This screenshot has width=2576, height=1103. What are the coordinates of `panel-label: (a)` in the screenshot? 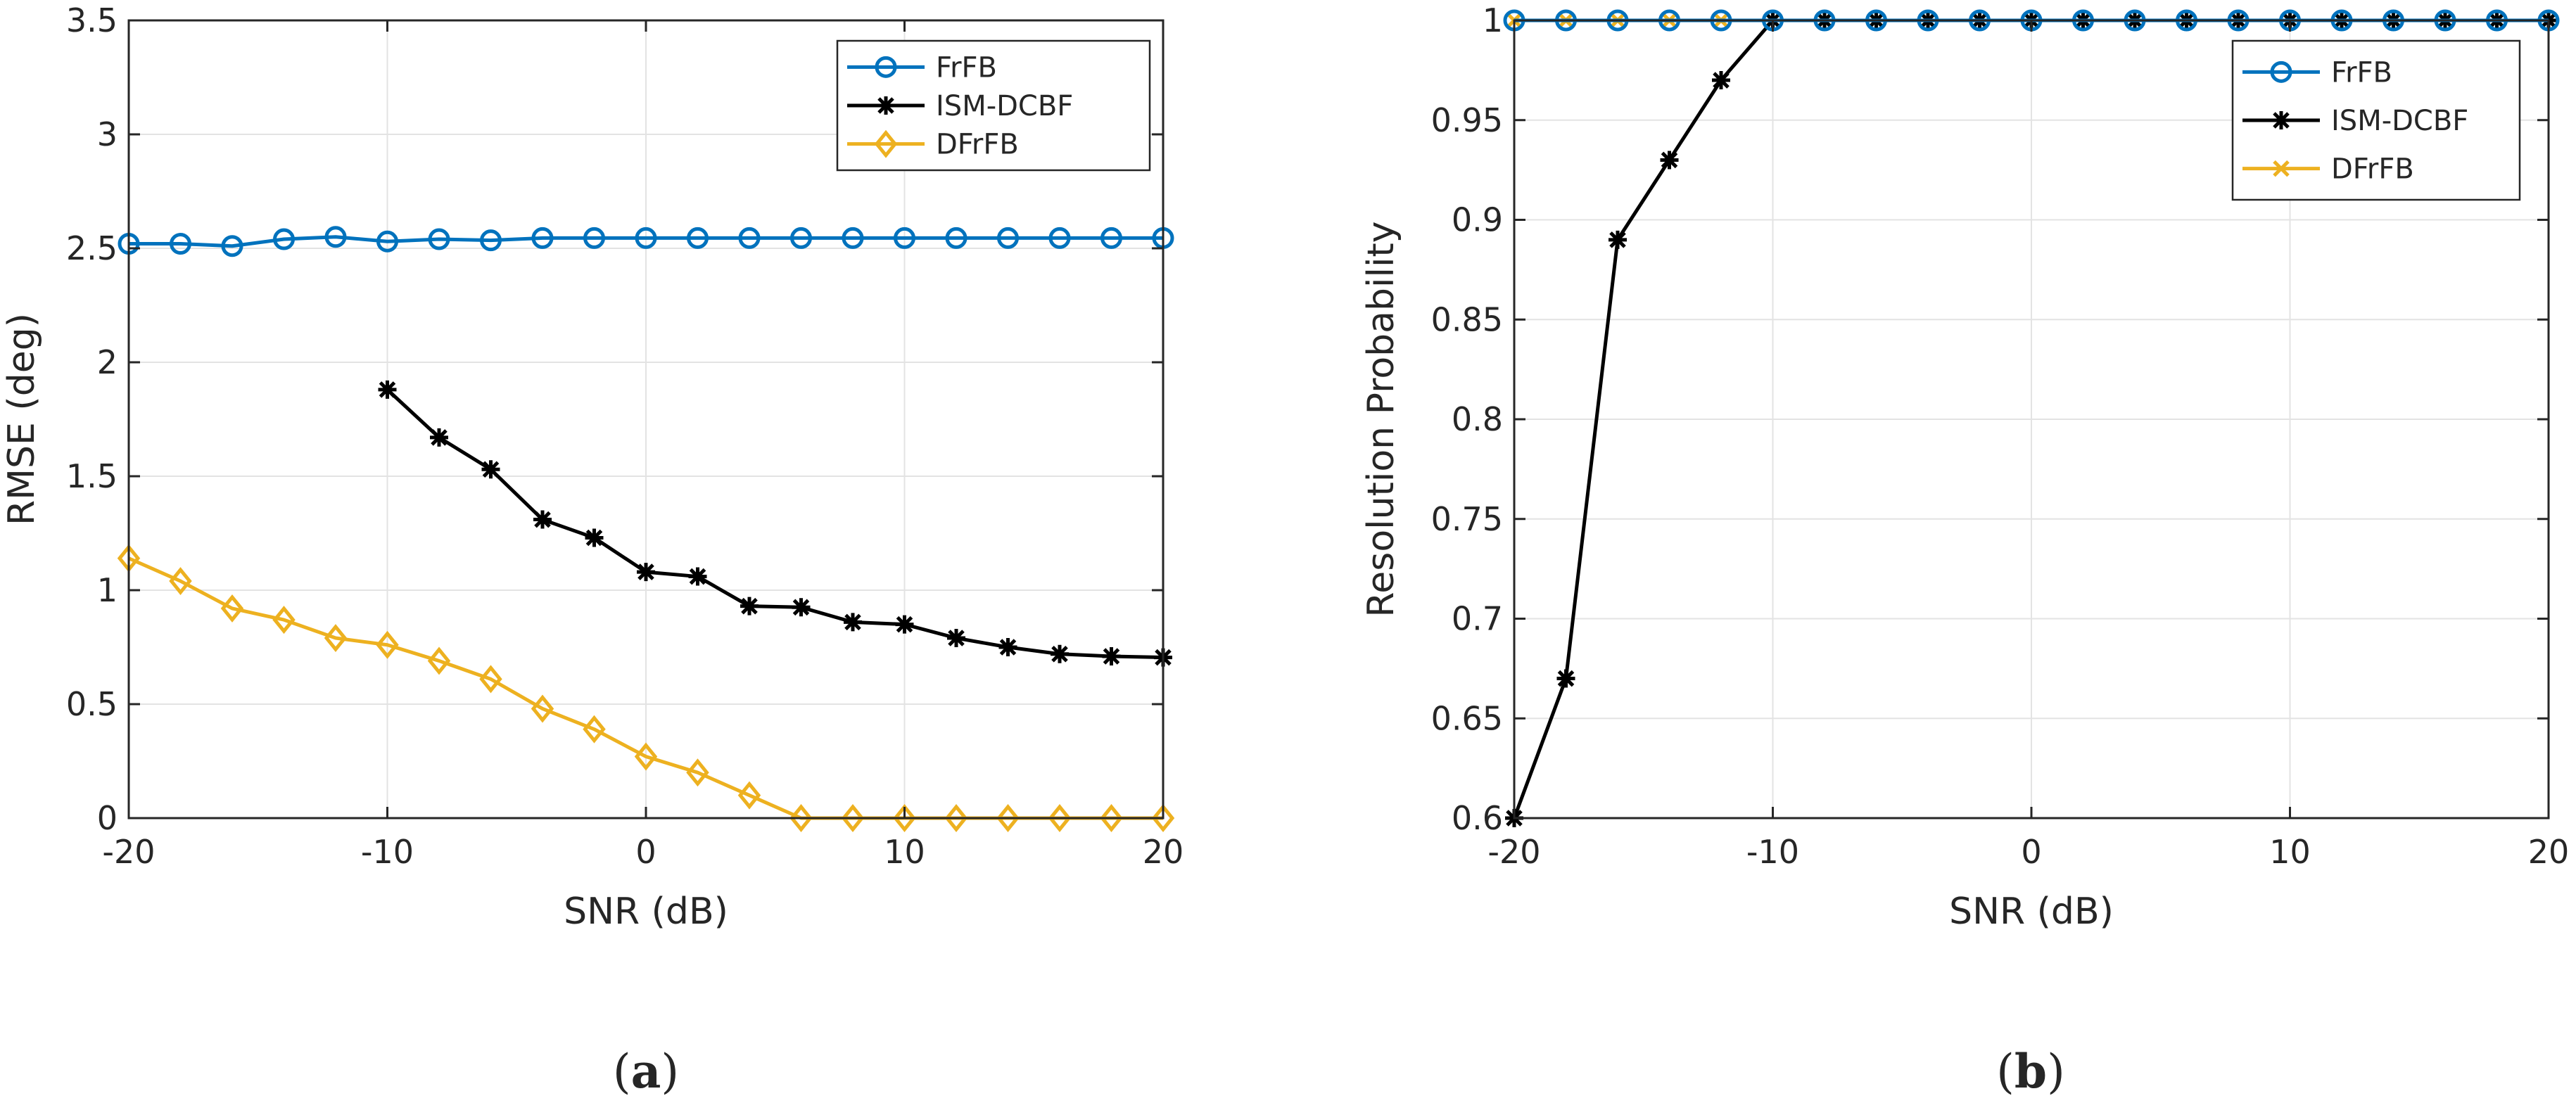 It's located at (646, 1071).